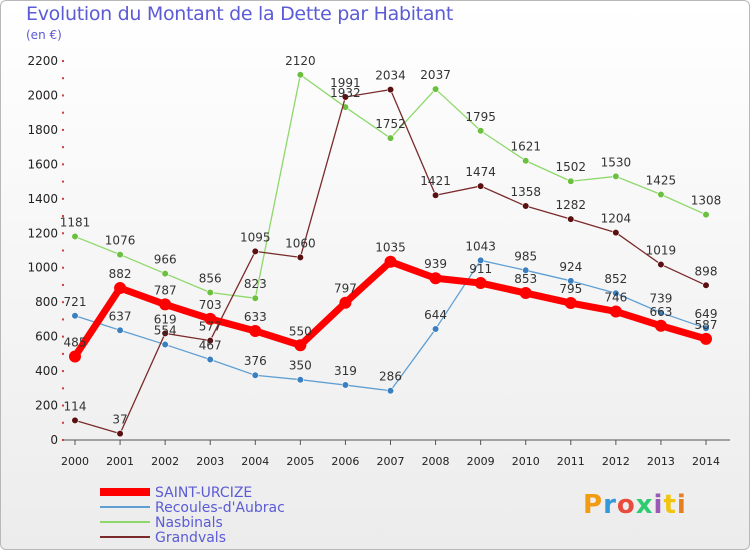 The image size is (750, 550). I want to click on logo-letter: o, so click(626, 505).